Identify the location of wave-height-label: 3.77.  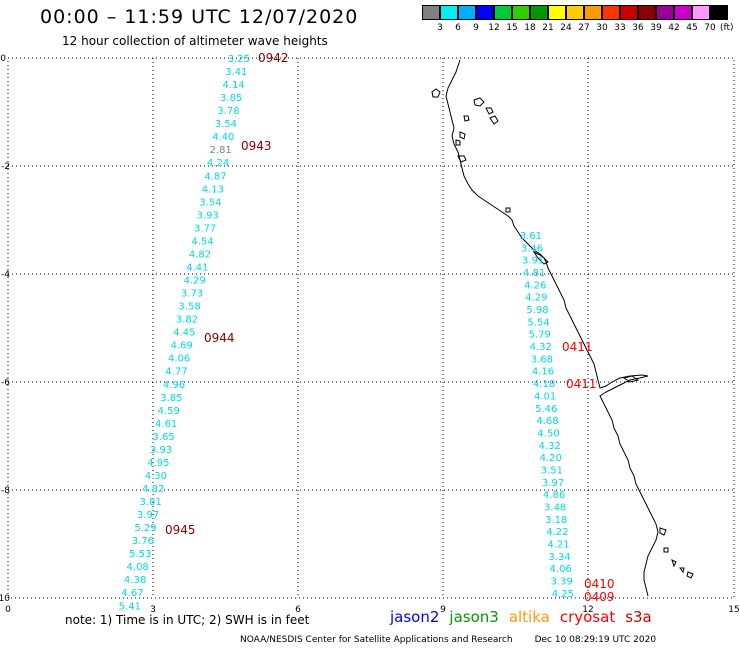
(205, 228).